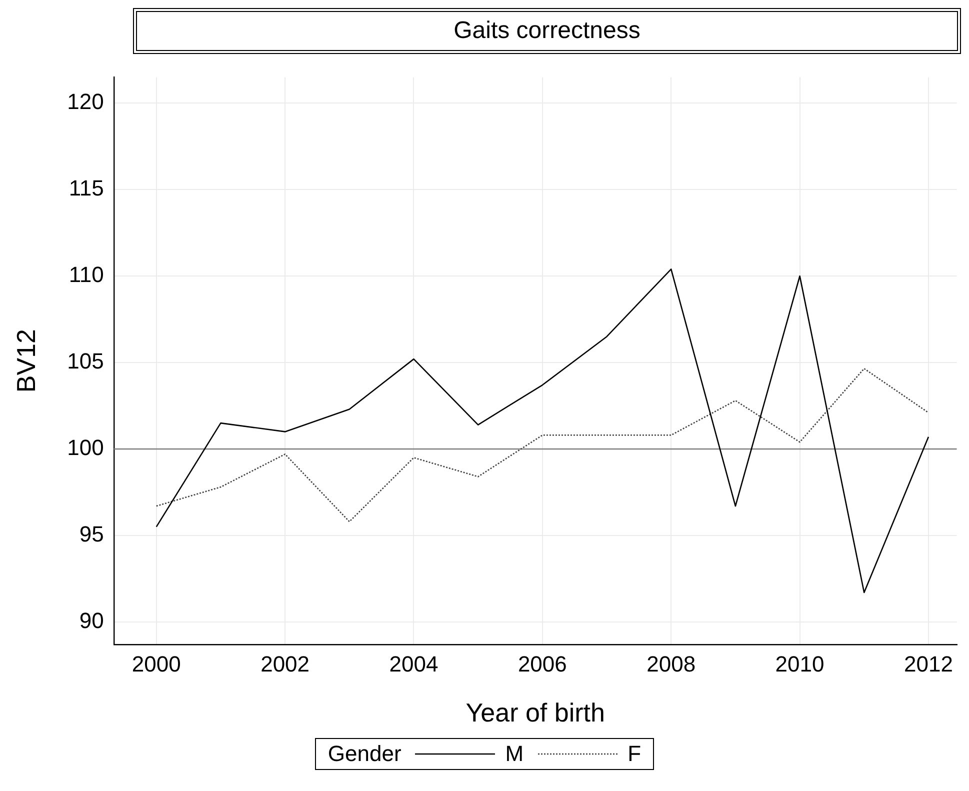  Describe the element at coordinates (86, 275) in the screenshot. I see `y-tick-label: 110` at that location.